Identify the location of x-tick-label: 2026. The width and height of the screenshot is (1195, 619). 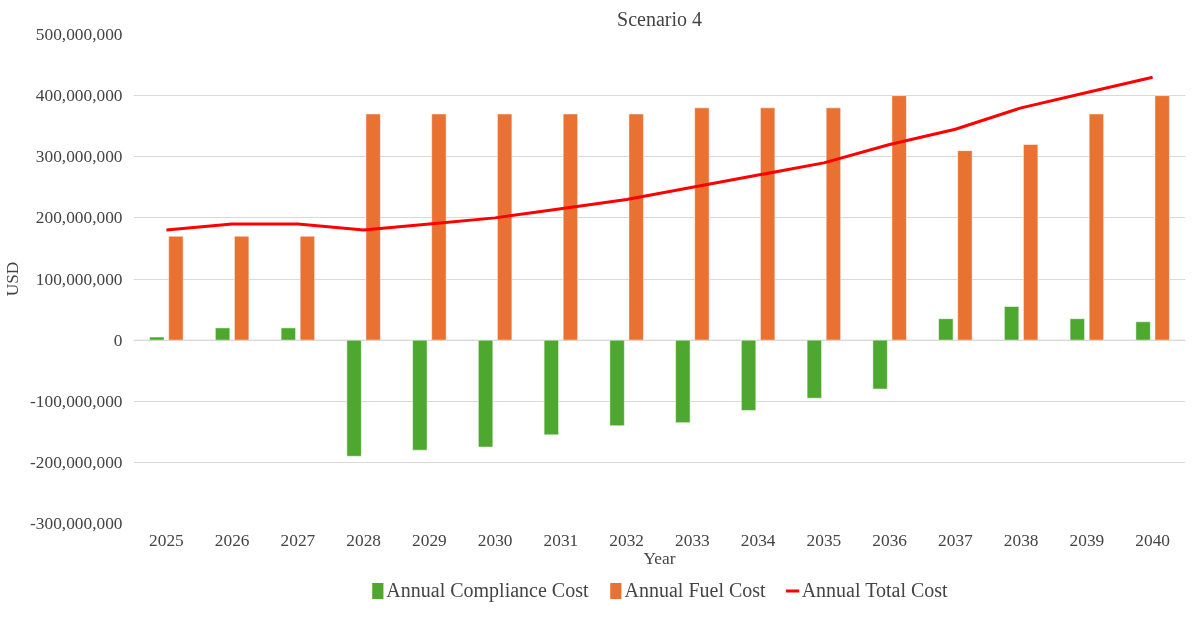
(232, 540).